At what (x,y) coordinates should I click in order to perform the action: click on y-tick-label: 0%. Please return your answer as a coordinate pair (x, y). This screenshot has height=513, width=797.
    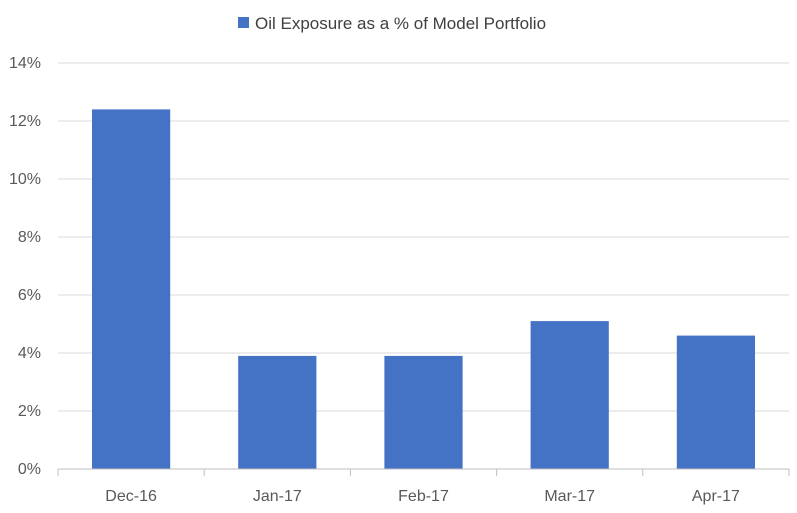
    Looking at the image, I should click on (29, 469).